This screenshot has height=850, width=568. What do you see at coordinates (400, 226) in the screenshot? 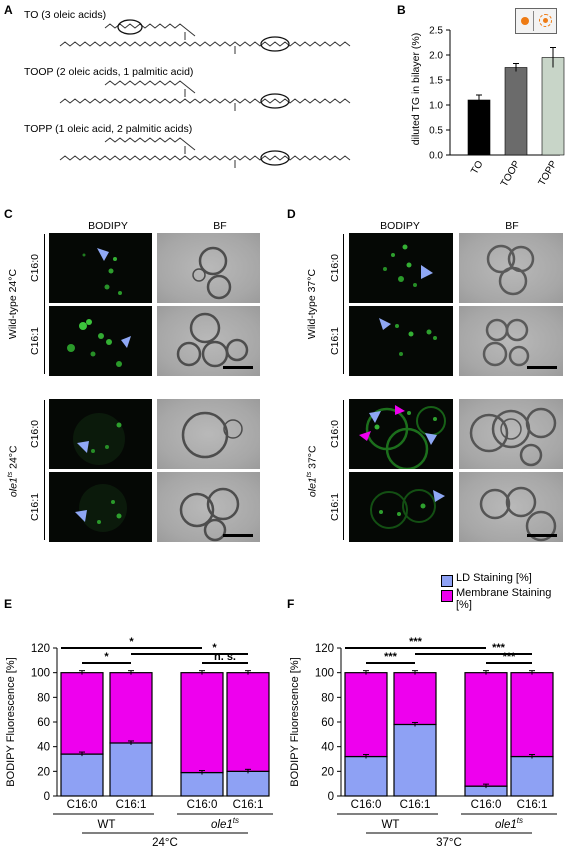
I see `d-bodipy-header: BODIPY` at bounding box center [400, 226].